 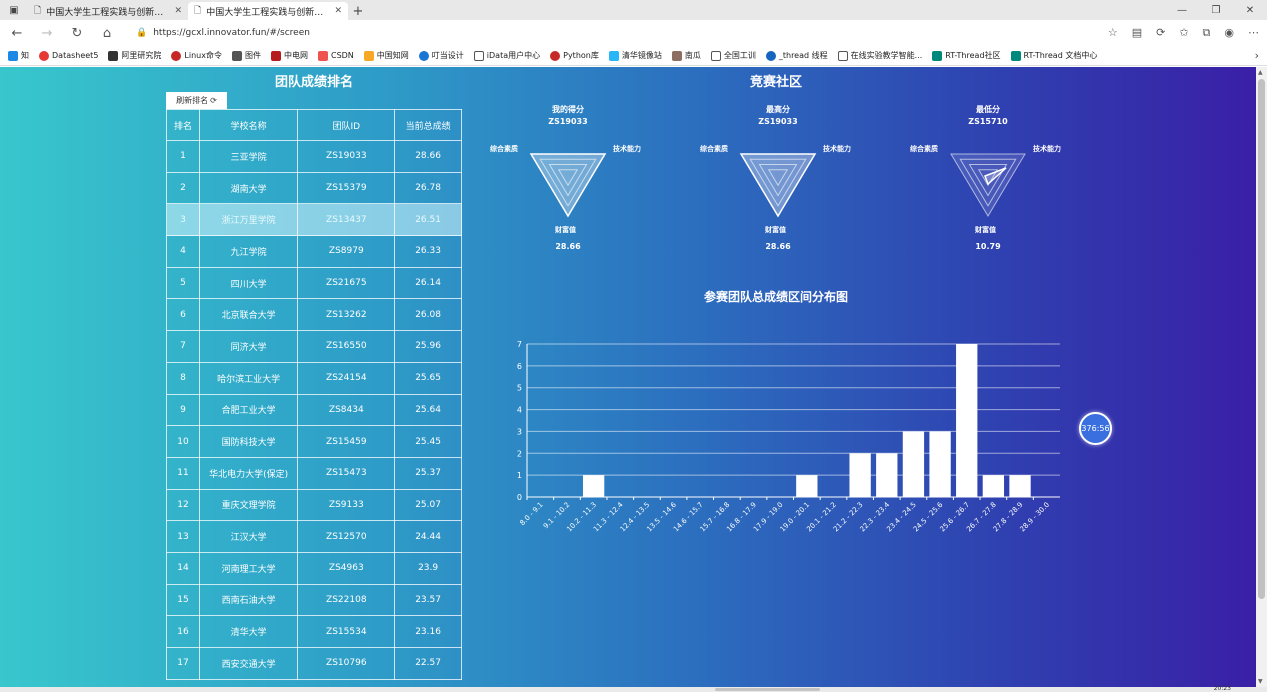 What do you see at coordinates (441, 55) in the screenshot?
I see `bookmark-item: 叮当设计` at bounding box center [441, 55].